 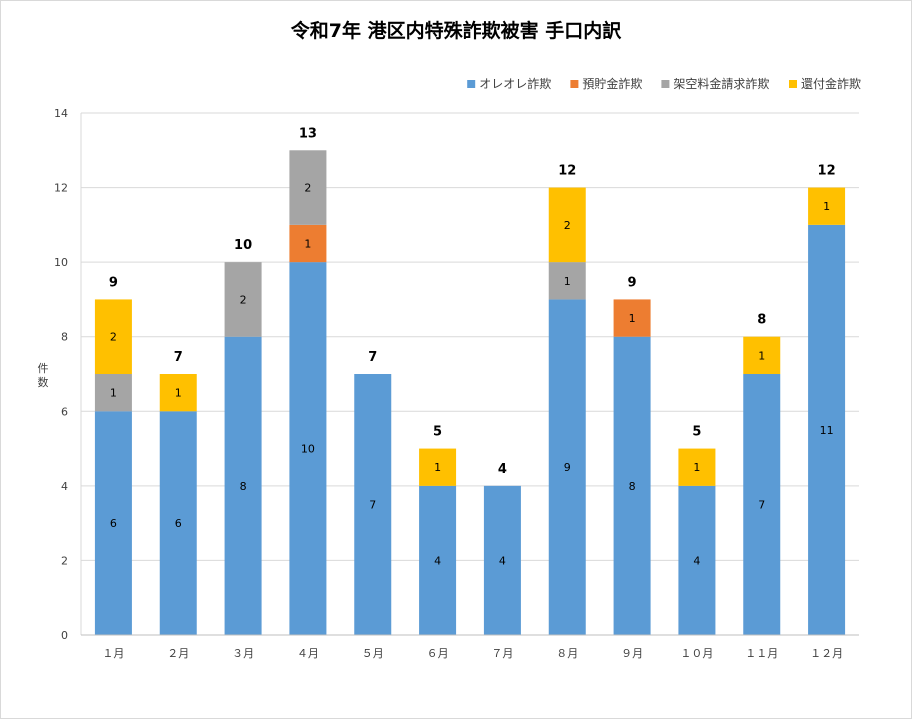 What do you see at coordinates (502, 653) in the screenshot?
I see `x-tick-label: ７月` at bounding box center [502, 653].